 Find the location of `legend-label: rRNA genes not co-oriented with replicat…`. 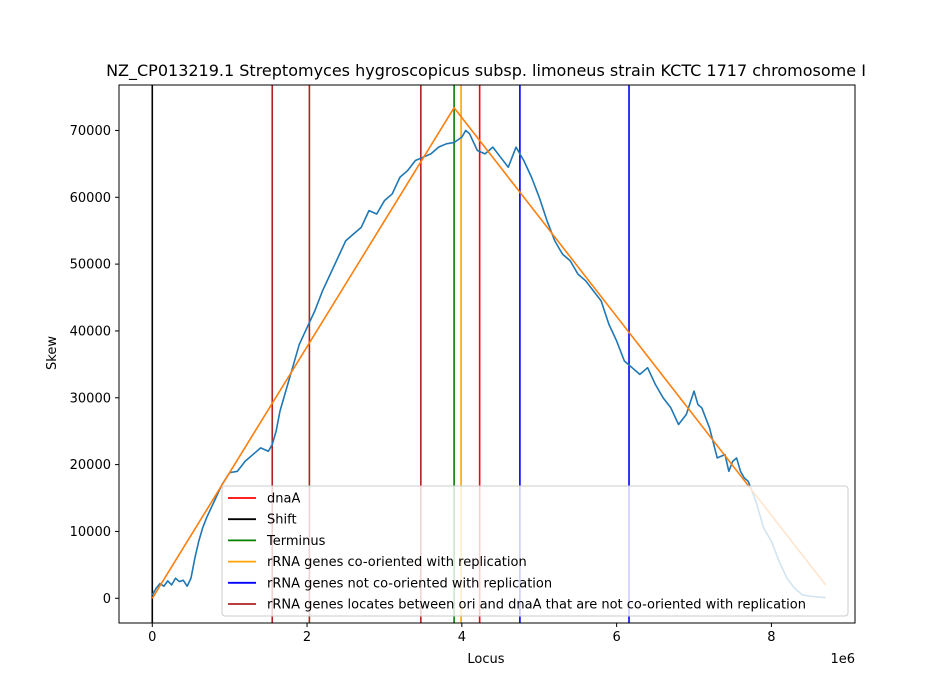

legend-label: rRNA genes not co-oriented with replicat… is located at coordinates (409, 583).